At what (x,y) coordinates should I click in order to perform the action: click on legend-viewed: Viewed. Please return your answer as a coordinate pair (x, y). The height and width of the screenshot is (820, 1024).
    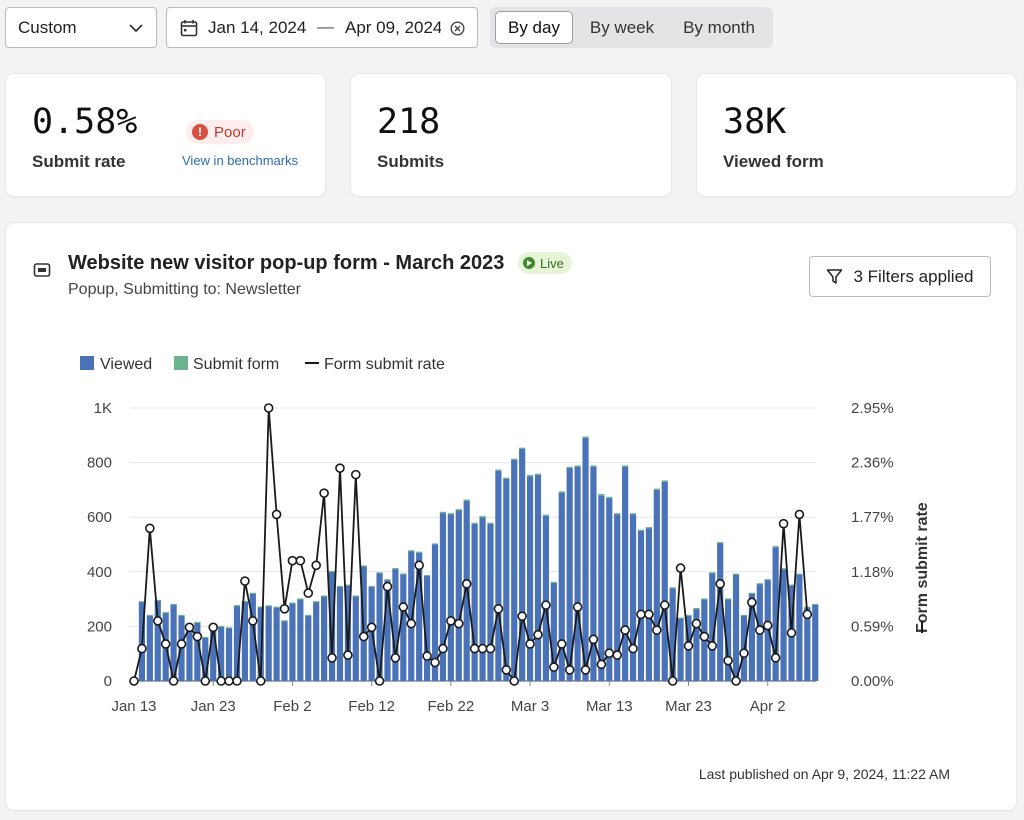
    Looking at the image, I should click on (126, 364).